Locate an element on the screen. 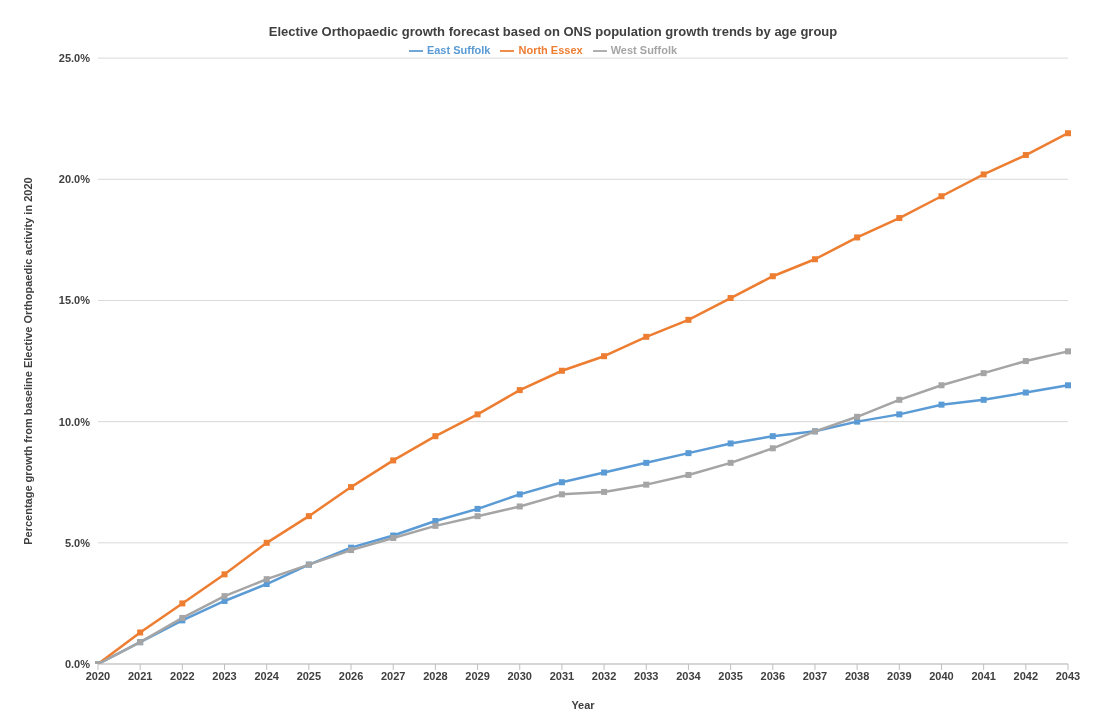  y-axis-title: Percentage growth from baseline Elective Orthopaedic activity in 2020 is located at coordinates (27, 361).